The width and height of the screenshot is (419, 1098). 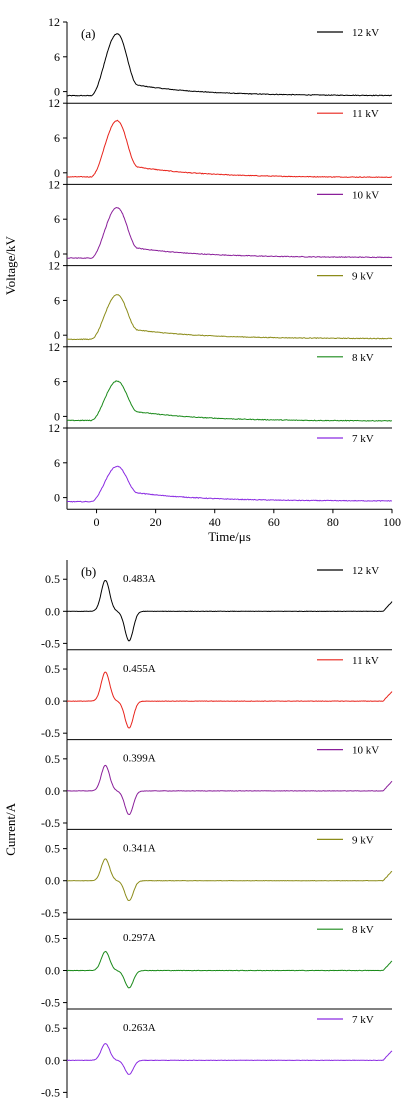 I want to click on peak-annotation: 0.455A, so click(x=139, y=669).